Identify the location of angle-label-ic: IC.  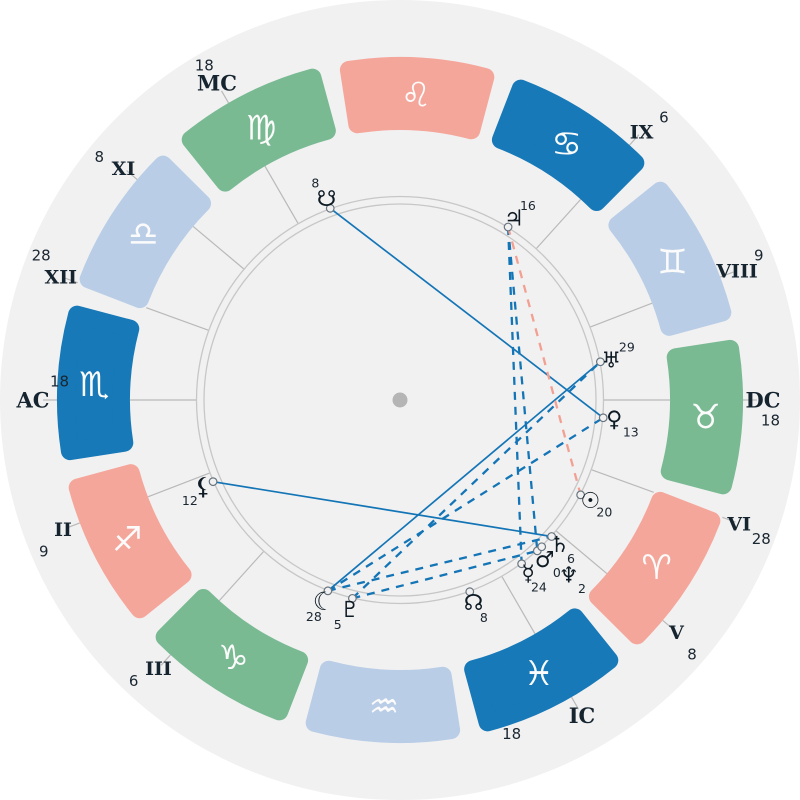
(582, 715).